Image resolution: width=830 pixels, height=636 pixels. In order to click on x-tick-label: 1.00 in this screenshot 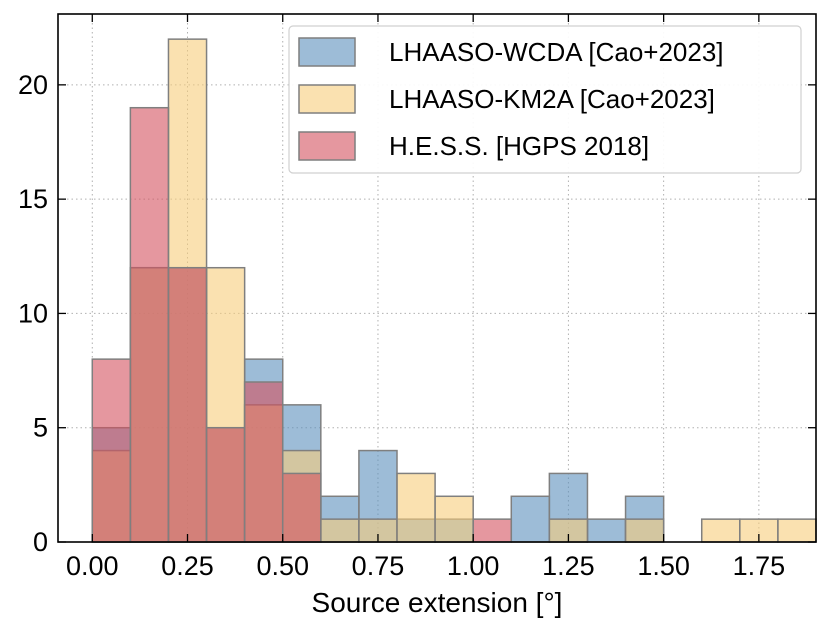, I will do `click(473, 566)`.